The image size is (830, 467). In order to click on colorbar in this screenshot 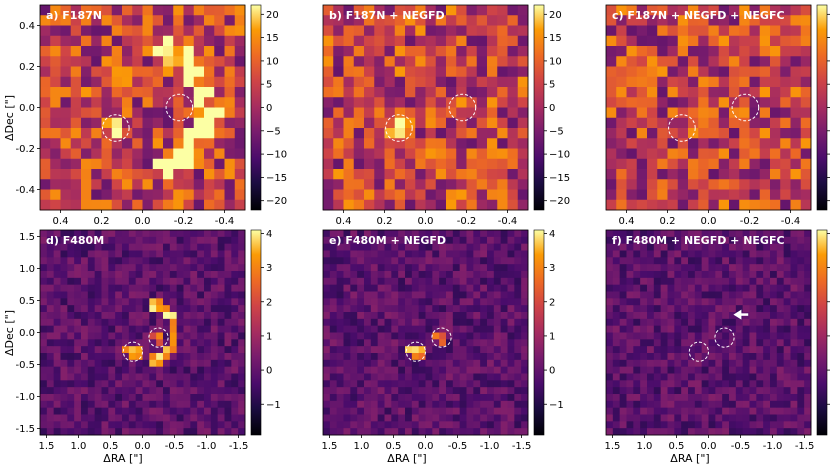, I will do `click(539, 107)`.